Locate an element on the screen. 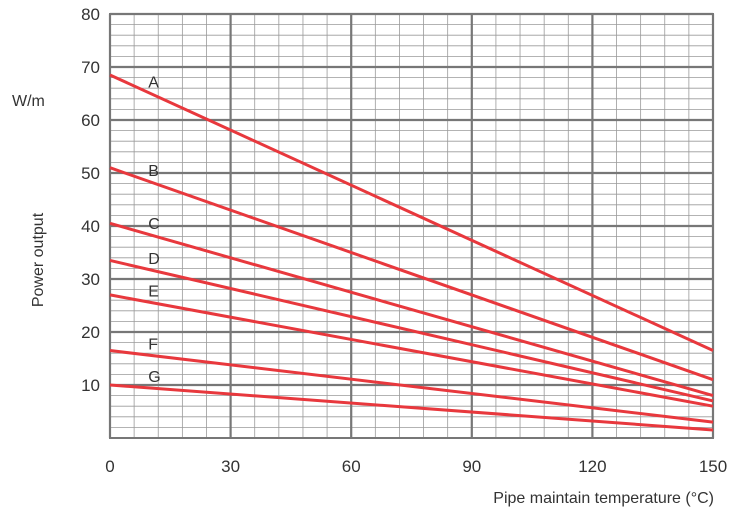  y-tick-label: 80 is located at coordinates (90, 14).